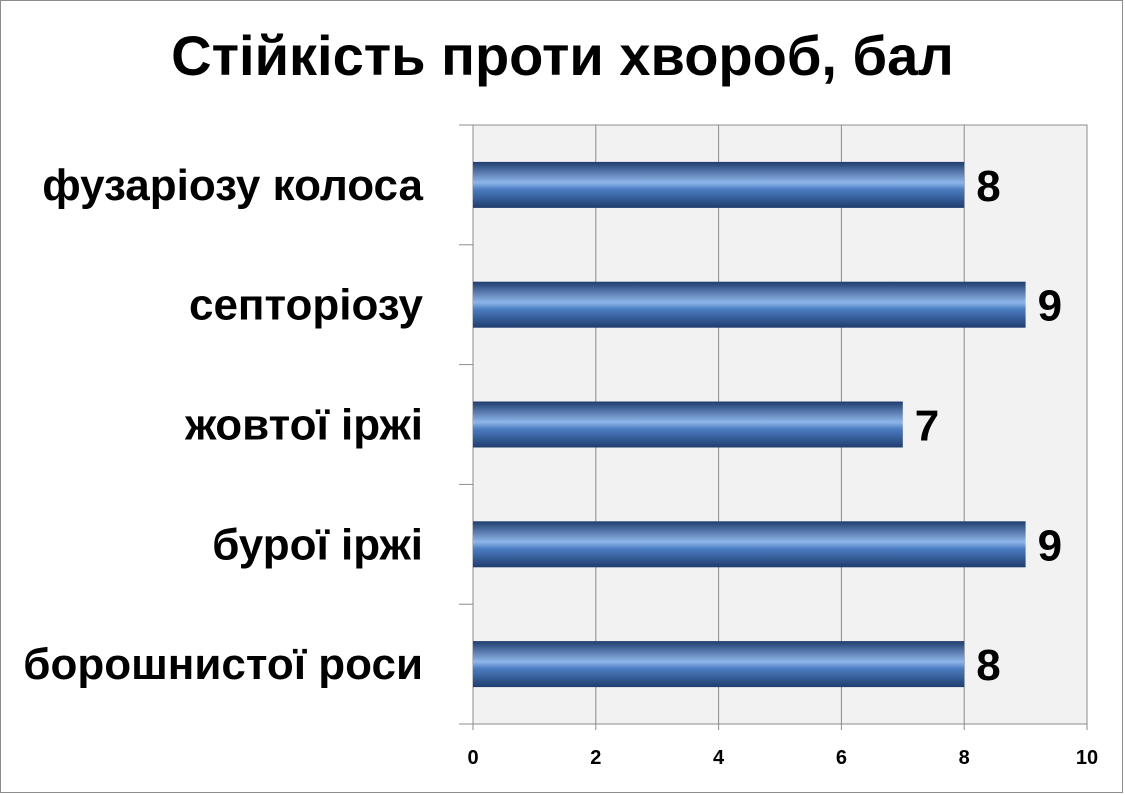  What do you see at coordinates (595, 758) in the screenshot?
I see `x-tick-label: 2` at bounding box center [595, 758].